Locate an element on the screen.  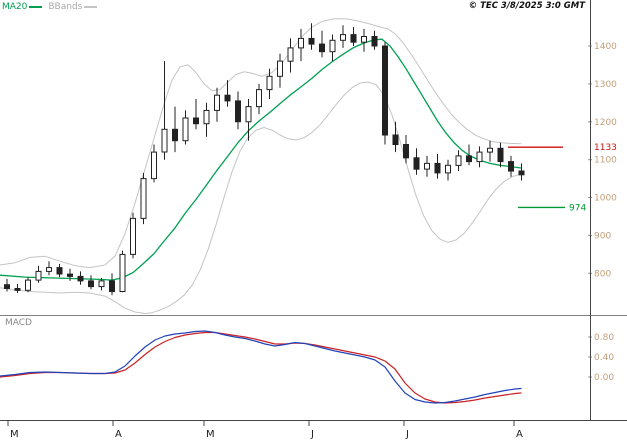
legend-ma20: MA20 is located at coordinates (22, 7).